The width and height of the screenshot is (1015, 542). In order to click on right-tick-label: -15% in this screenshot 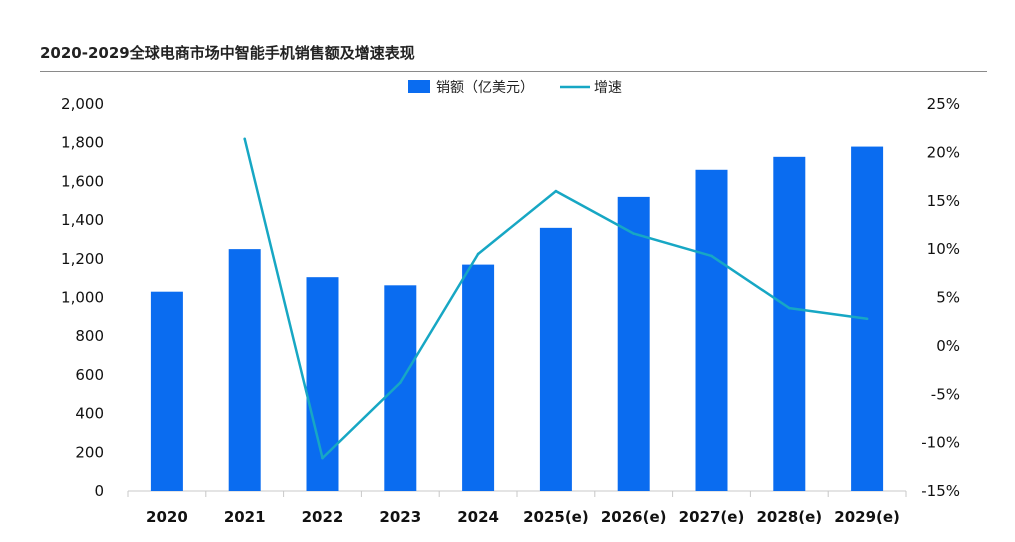, I will do `click(940, 491)`.